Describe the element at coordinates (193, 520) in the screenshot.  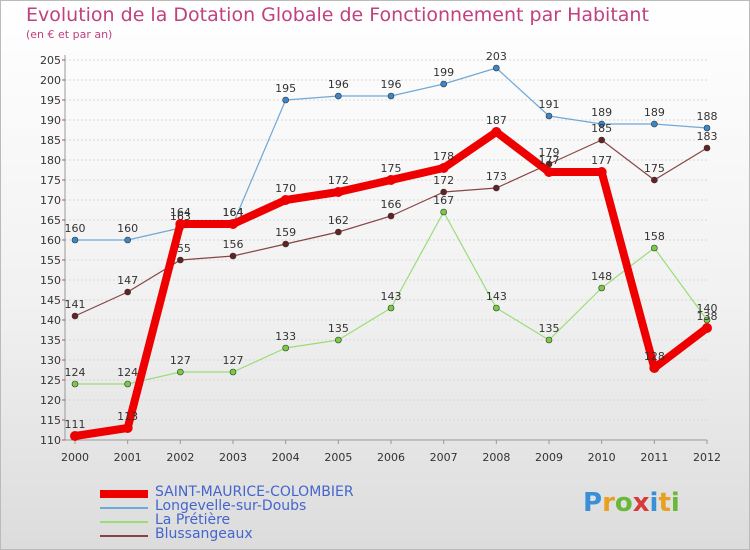
I see `legend-label: La Prétière` at that location.